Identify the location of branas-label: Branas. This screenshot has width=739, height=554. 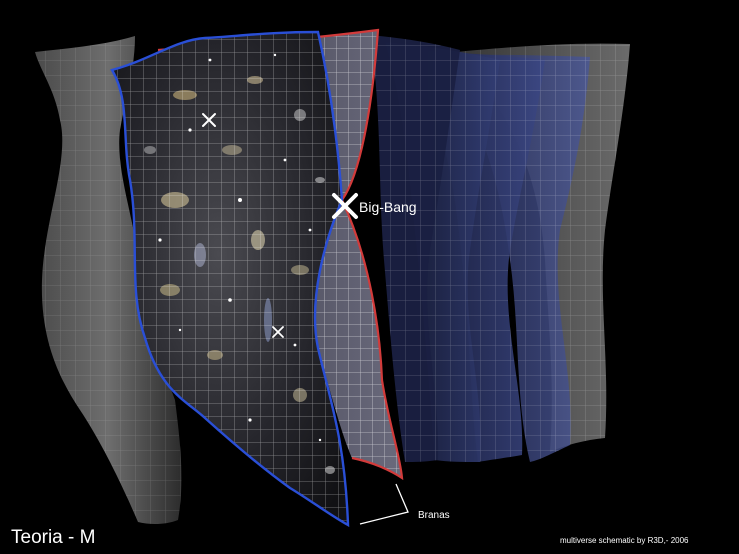
(434, 515).